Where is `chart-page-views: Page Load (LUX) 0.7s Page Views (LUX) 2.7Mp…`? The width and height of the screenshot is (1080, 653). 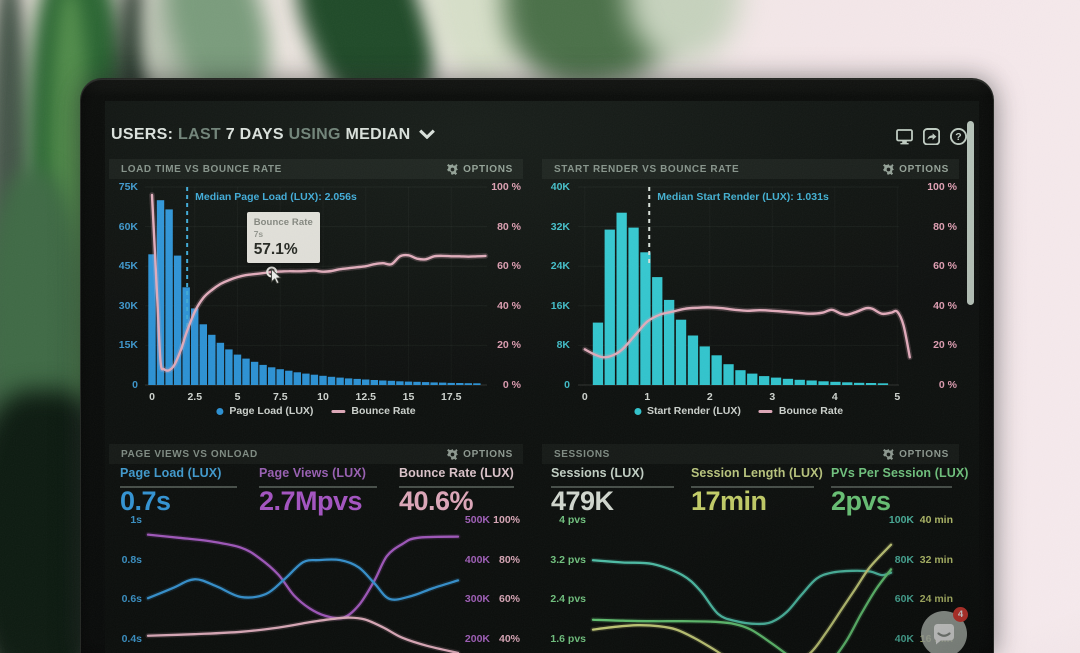 chart-page-views: Page Load (LUX) 0.7s Page Views (LUX) 2.7Mp… is located at coordinates (316, 548).